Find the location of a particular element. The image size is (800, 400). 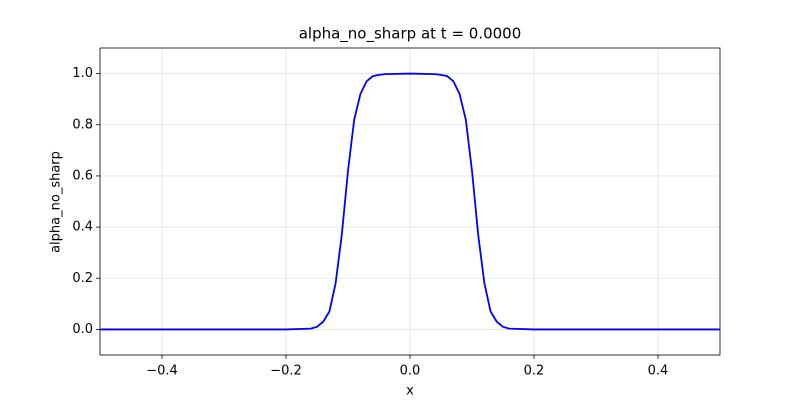

y-tick-label: 0.8 is located at coordinates (82, 124).